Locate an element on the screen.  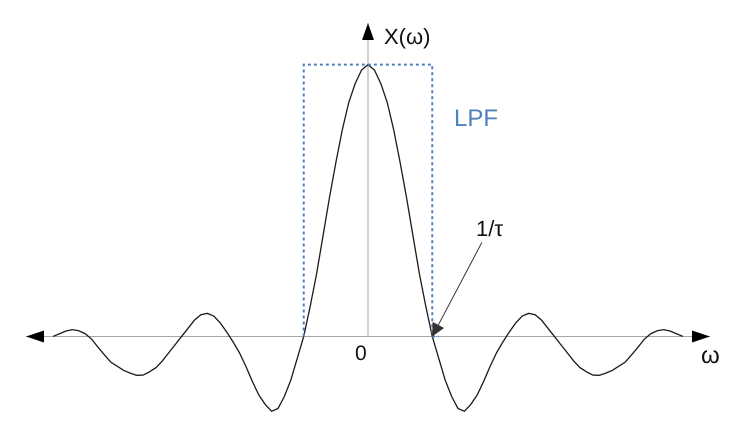
annotation: 1/τ is located at coordinates (490, 228).